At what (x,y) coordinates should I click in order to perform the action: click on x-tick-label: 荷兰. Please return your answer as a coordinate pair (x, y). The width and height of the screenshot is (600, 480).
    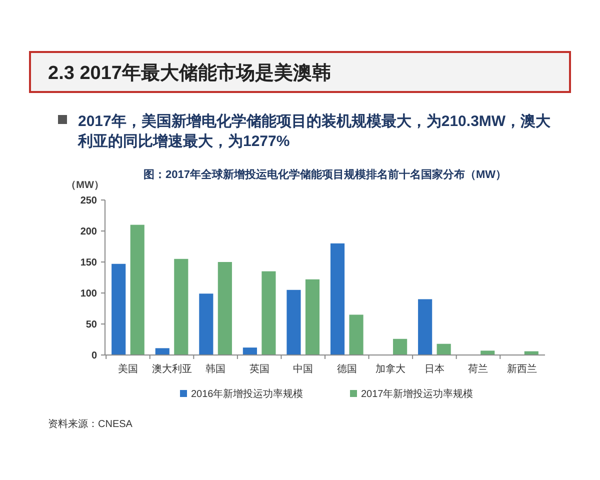
    Looking at the image, I should click on (478, 369).